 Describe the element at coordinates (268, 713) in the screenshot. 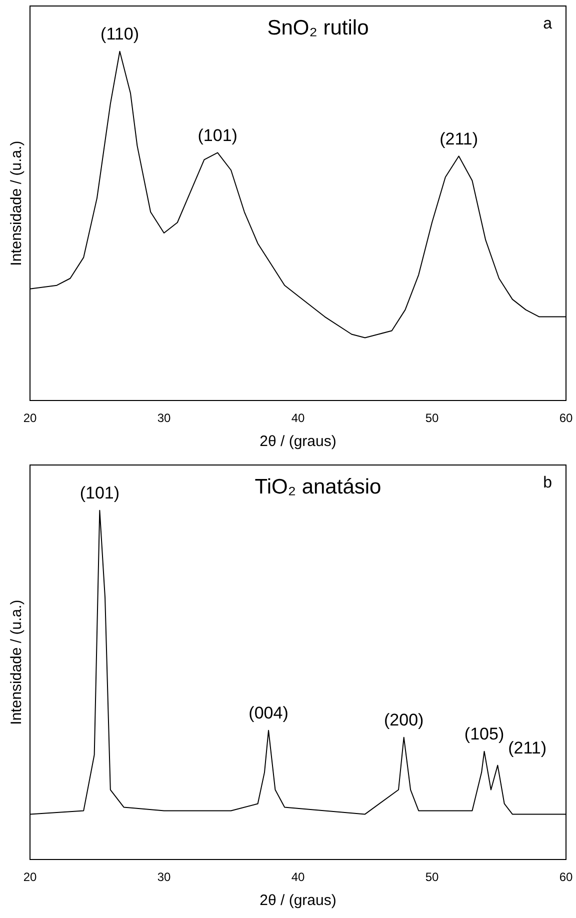

I see `annotation: (004)` at that location.